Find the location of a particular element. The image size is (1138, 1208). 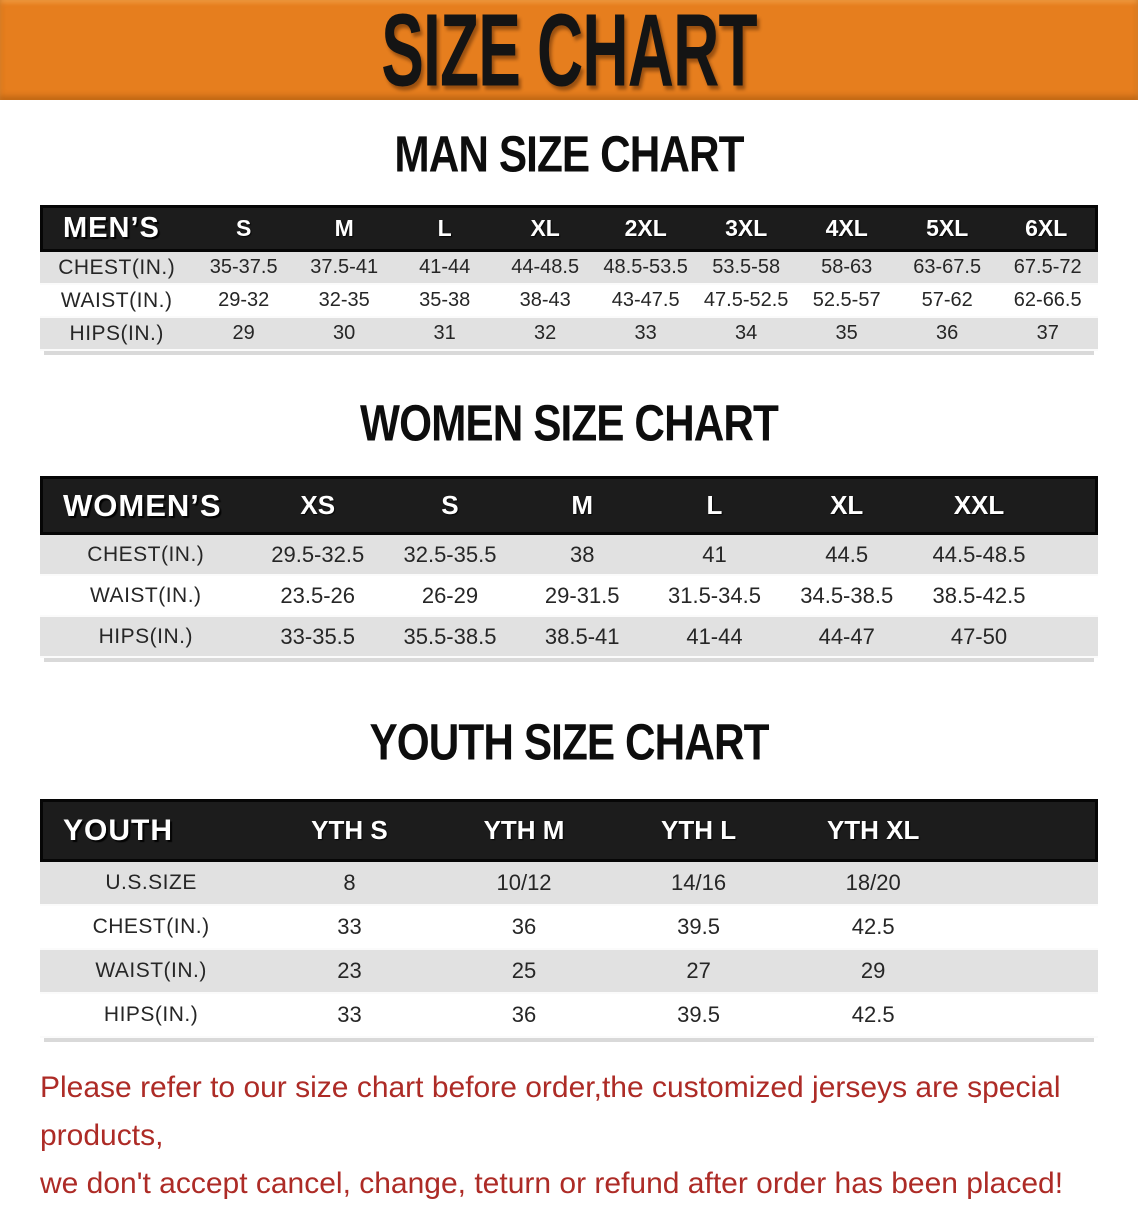

size-table-header-row: YOUTH YTH S YTH M YTH L YTH XL is located at coordinates (569, 830).